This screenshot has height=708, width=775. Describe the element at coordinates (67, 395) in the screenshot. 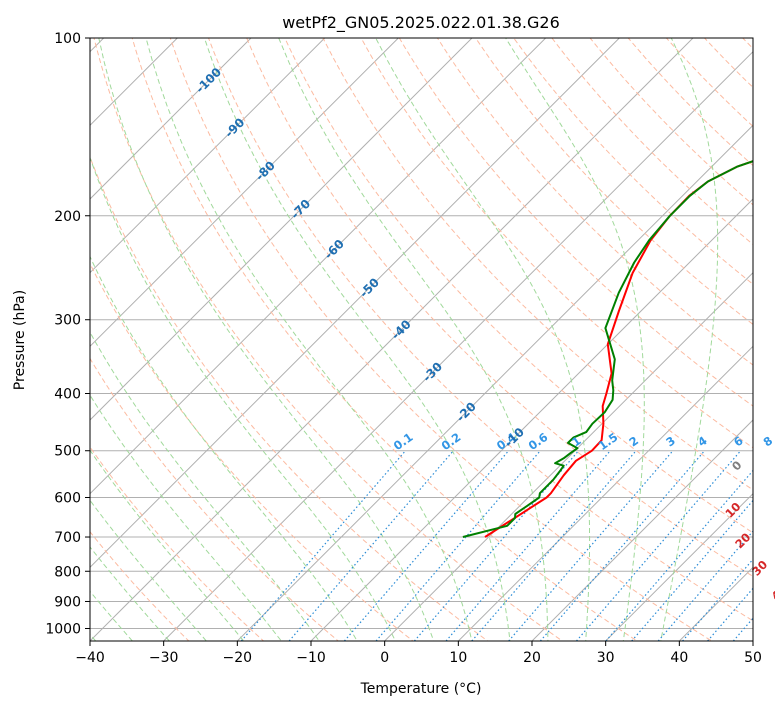

I see `y-tick-label: 400` at that location.